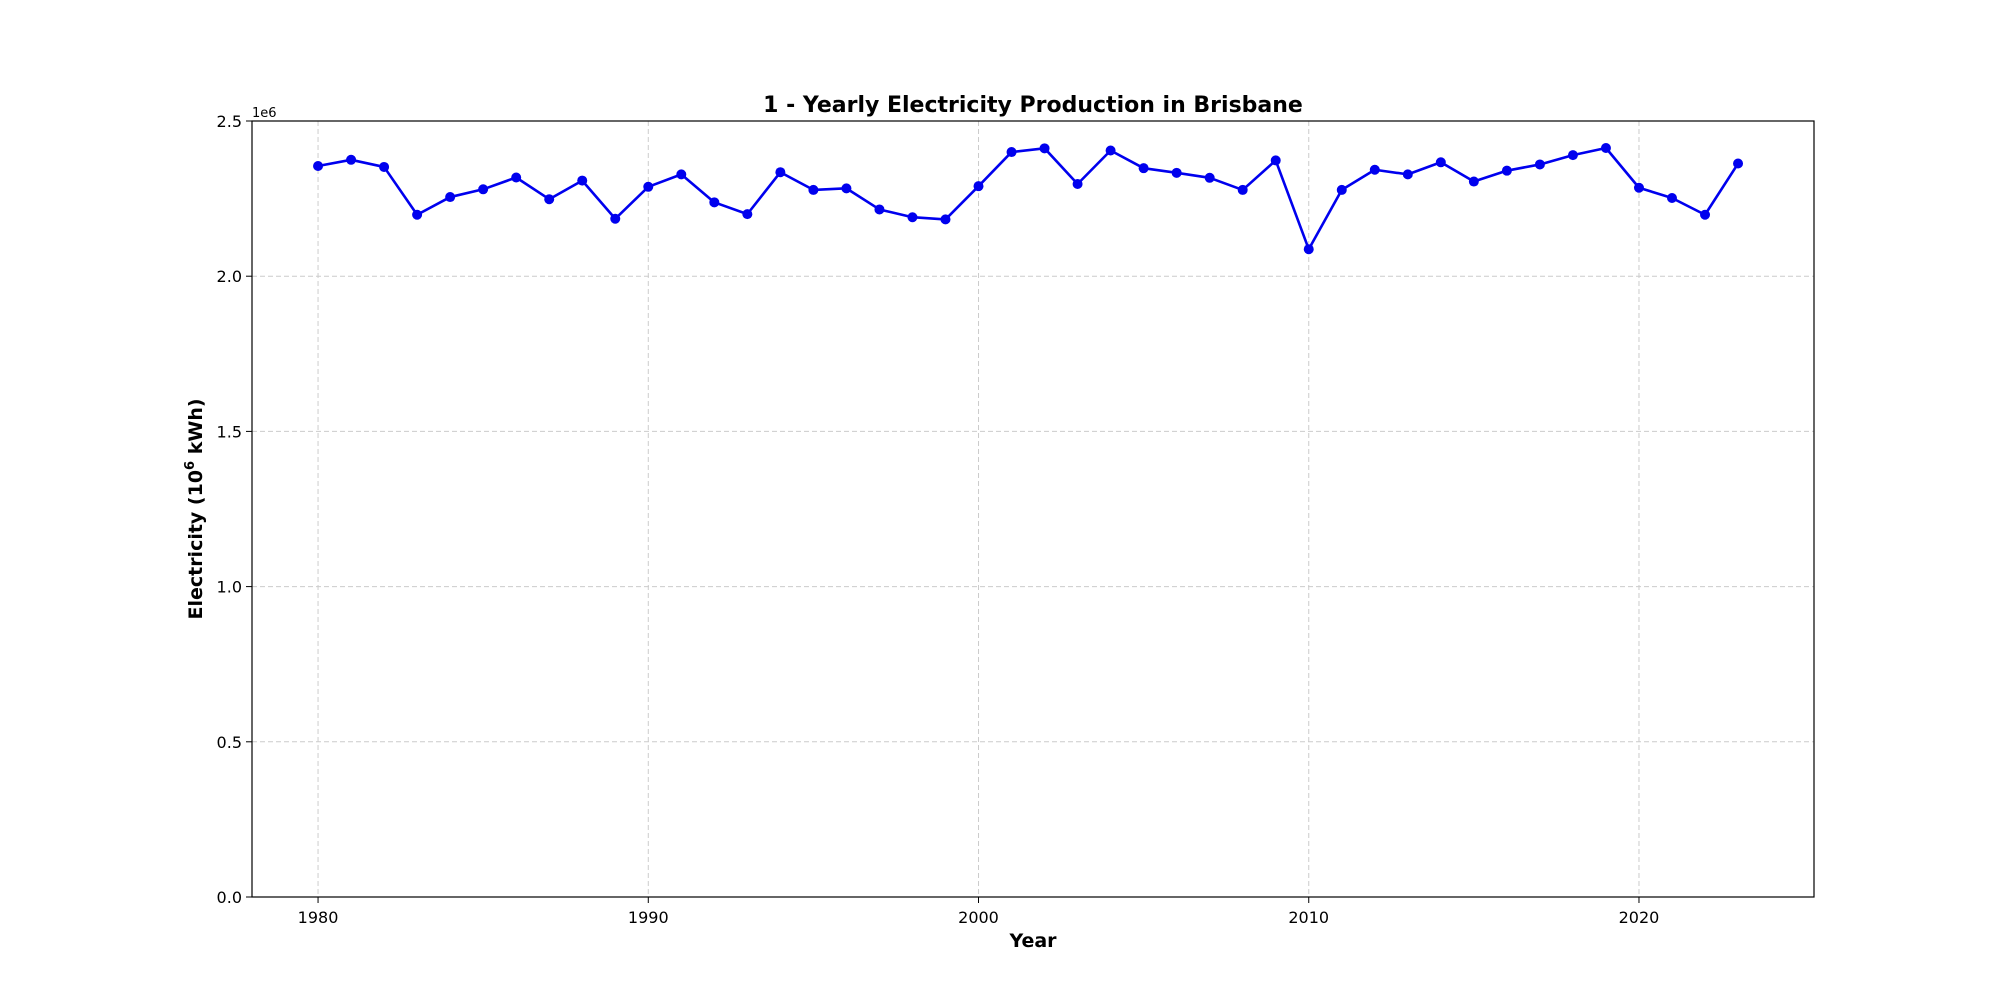  What do you see at coordinates (648, 917) in the screenshot?
I see `x-tick-label: 1990` at bounding box center [648, 917].